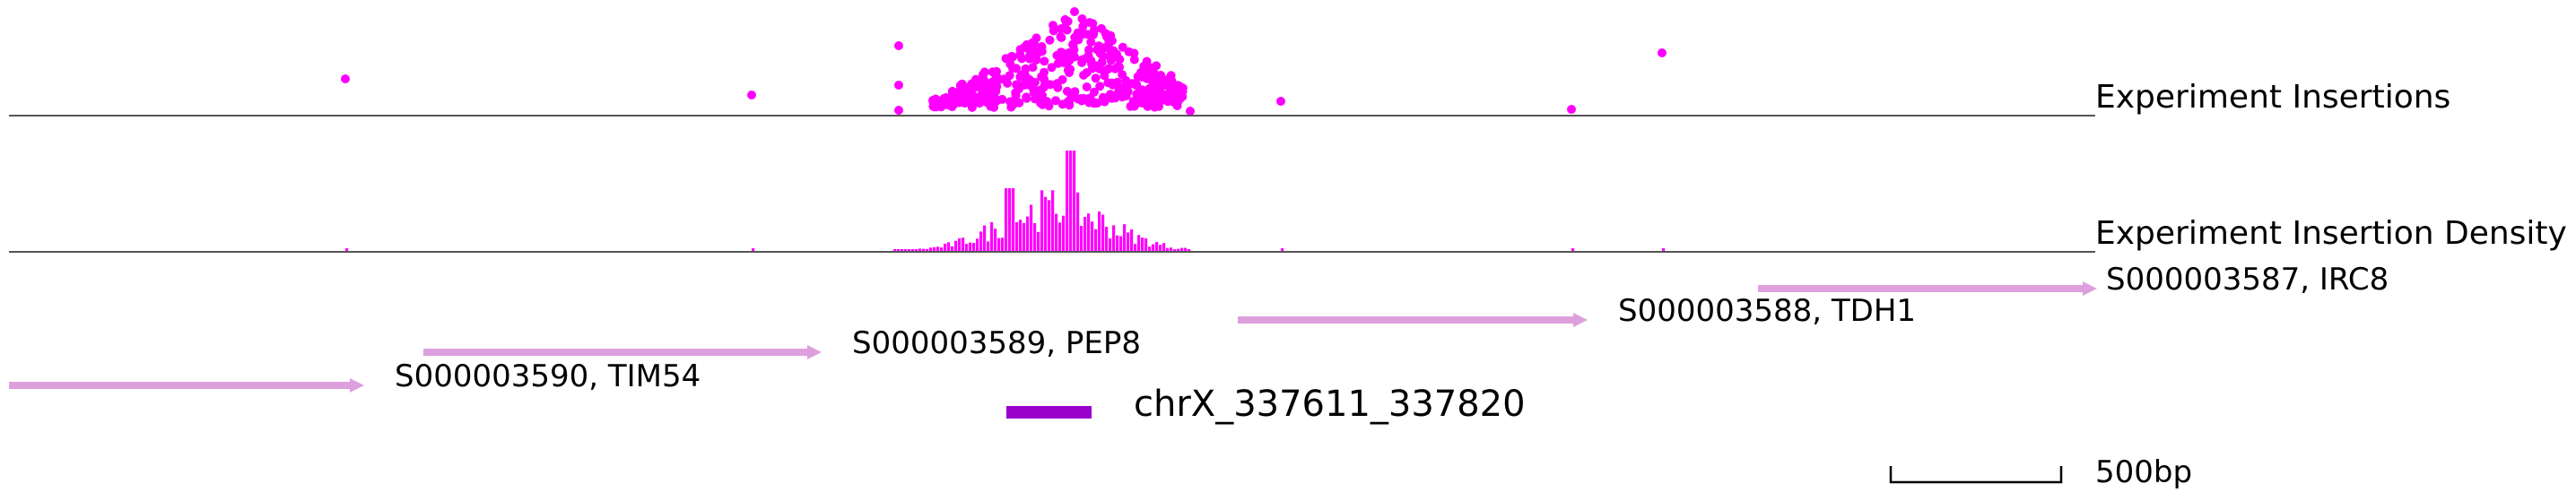 This screenshot has width=2576, height=501. What do you see at coordinates (2331, 233) in the screenshot?
I see `density-track-label: Experiment Insertion Density` at bounding box center [2331, 233].